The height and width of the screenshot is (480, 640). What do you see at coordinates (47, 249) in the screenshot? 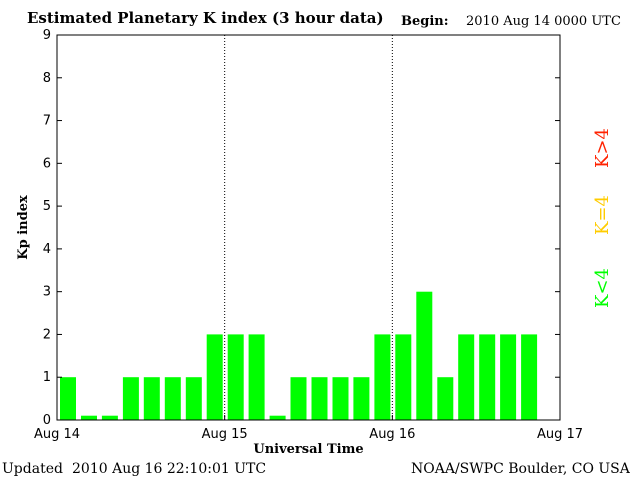
I see `y-tick-label: 4` at bounding box center [47, 249].